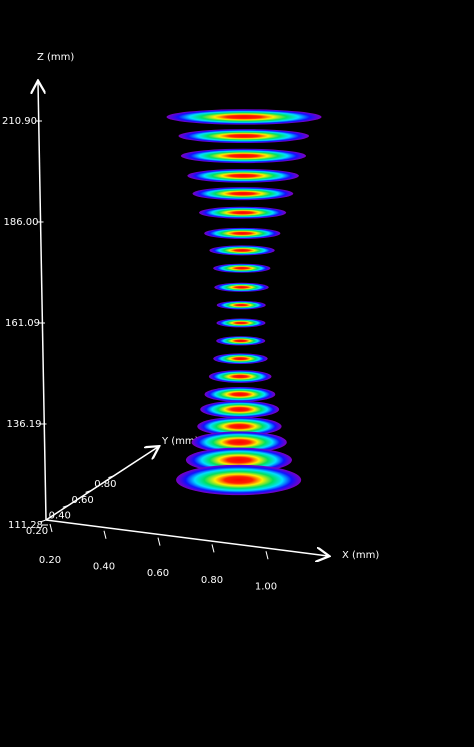  I want to click on x-axis-label: X (mm), so click(360, 555).